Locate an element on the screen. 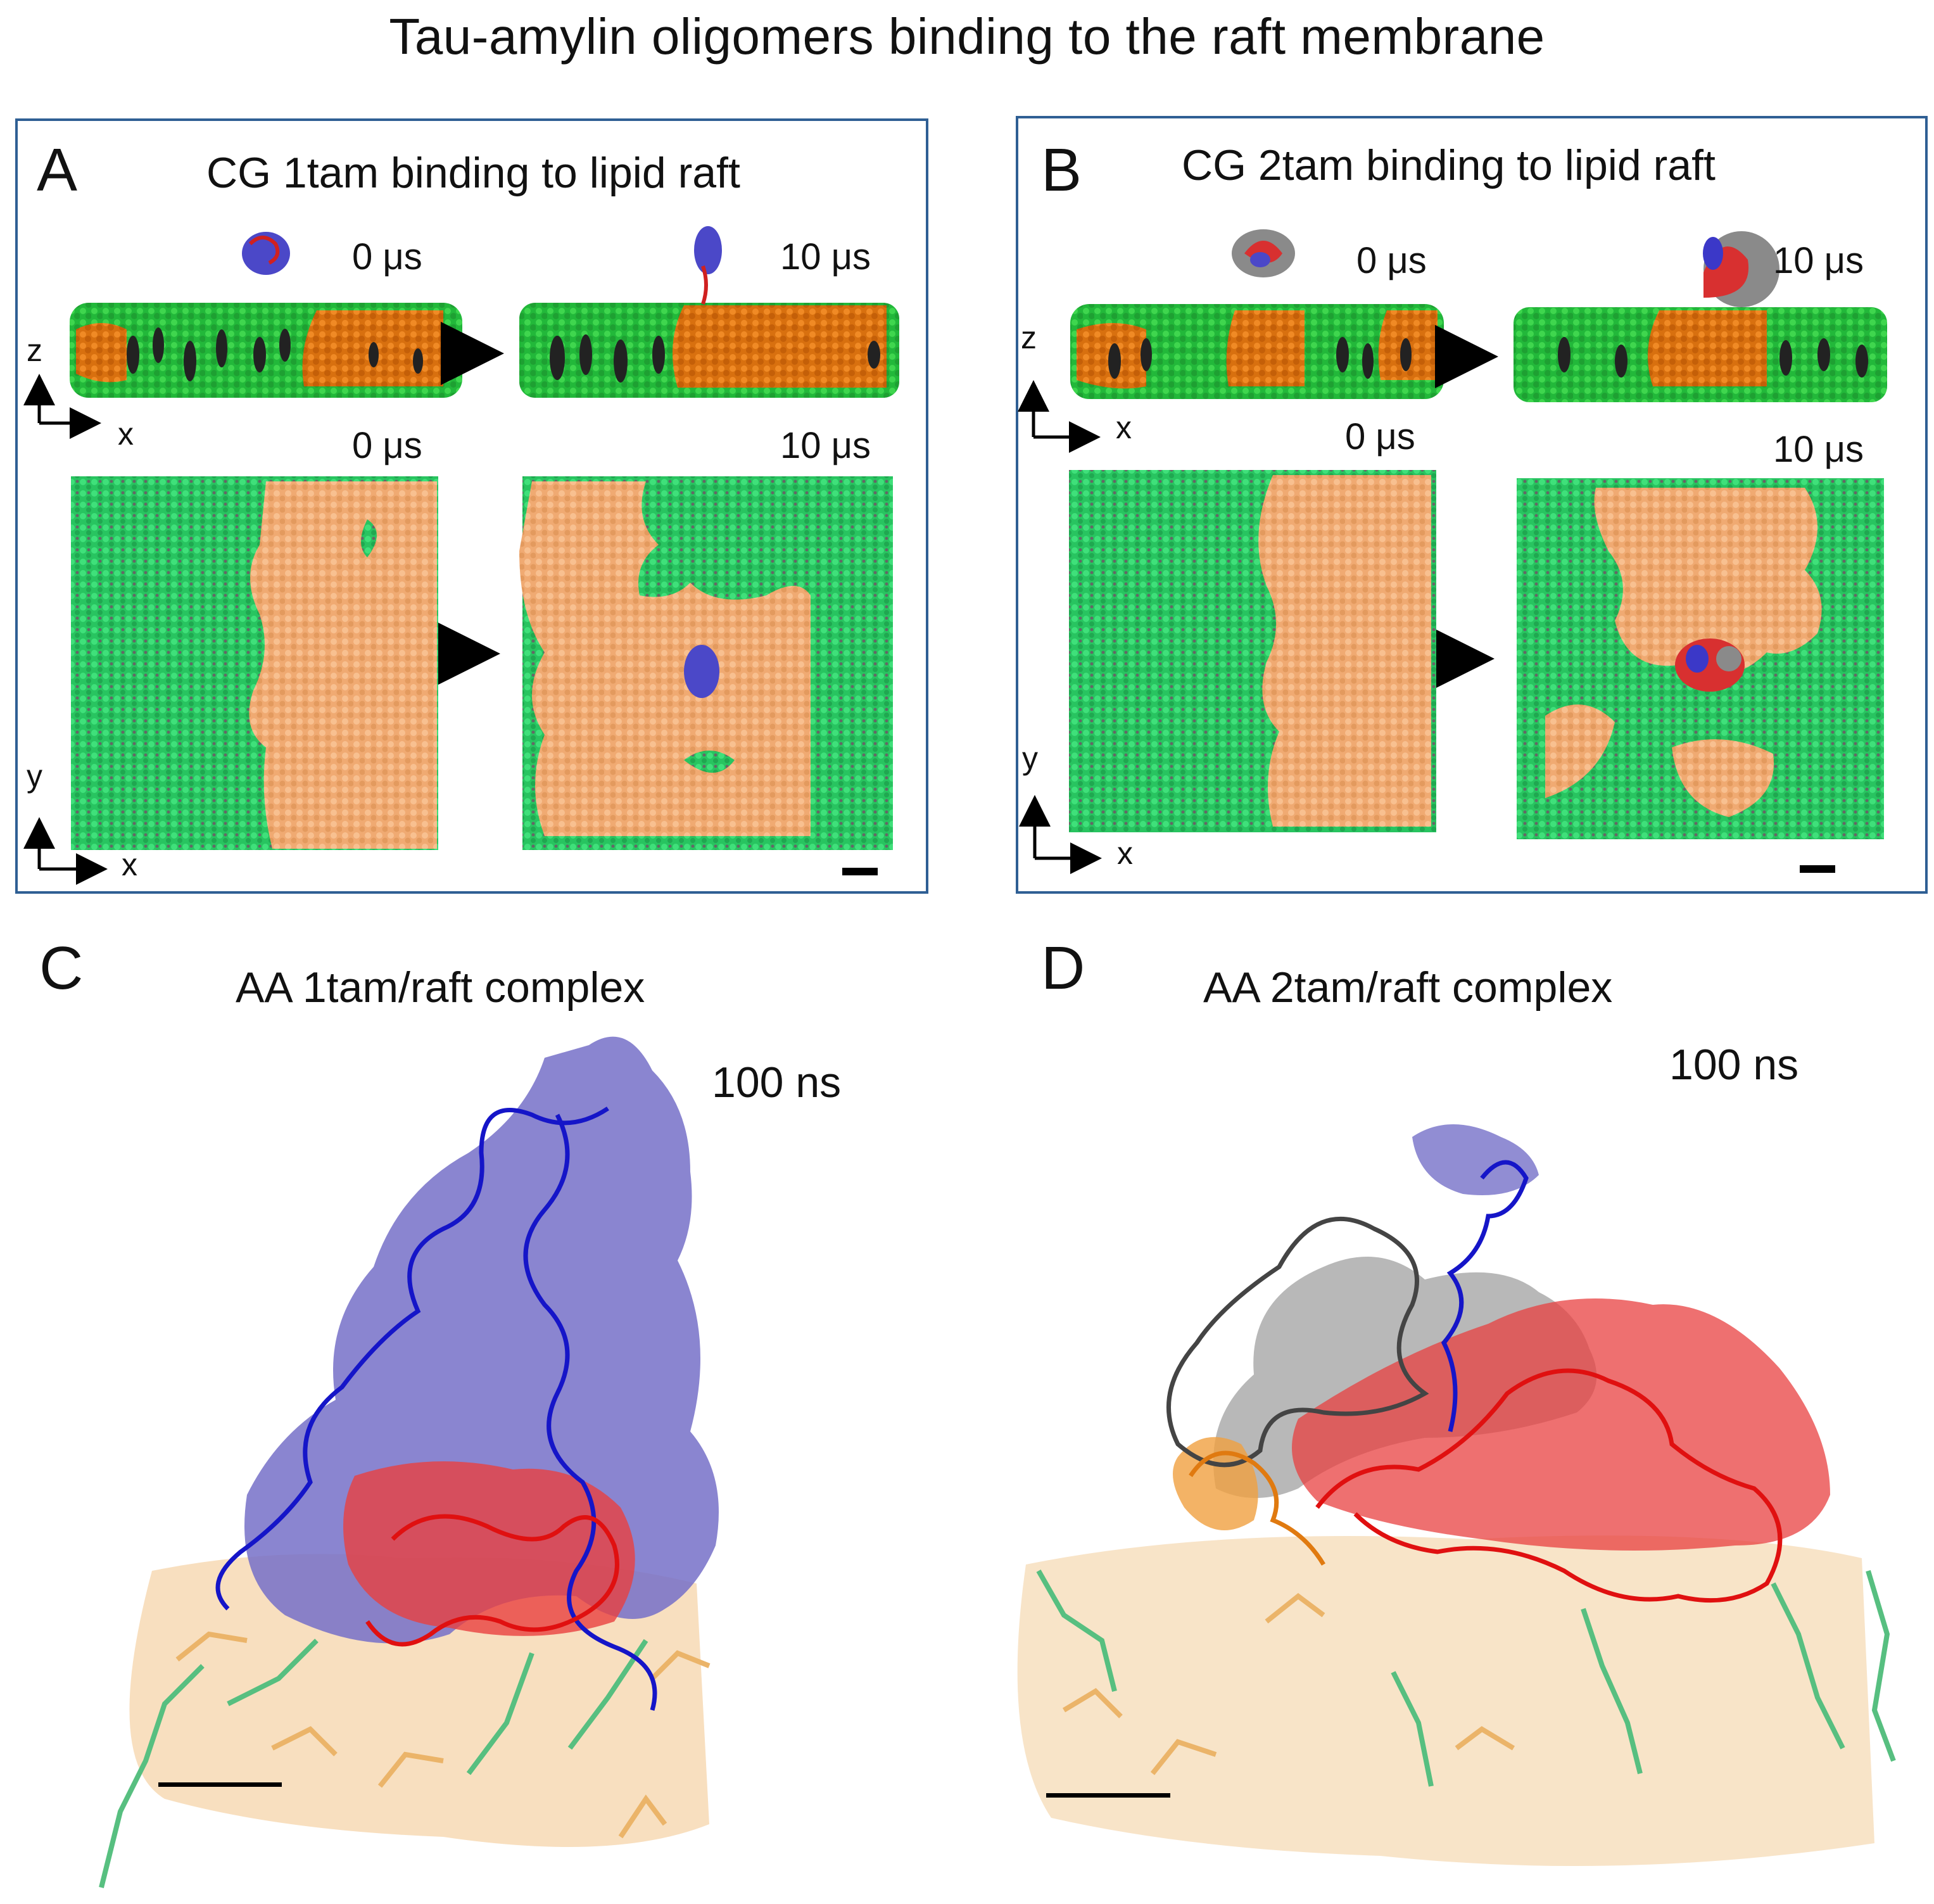 The height and width of the screenshot is (1904, 1934). panel-c-scale-bar is located at coordinates (220, 1784).